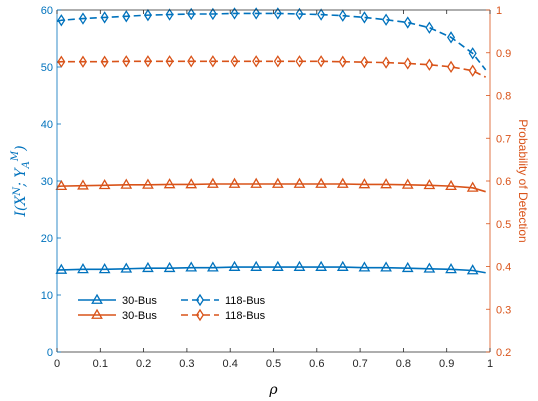 This screenshot has height=401, width=538. I want to click on y-right-tick-label: 0.3, so click(503, 310).